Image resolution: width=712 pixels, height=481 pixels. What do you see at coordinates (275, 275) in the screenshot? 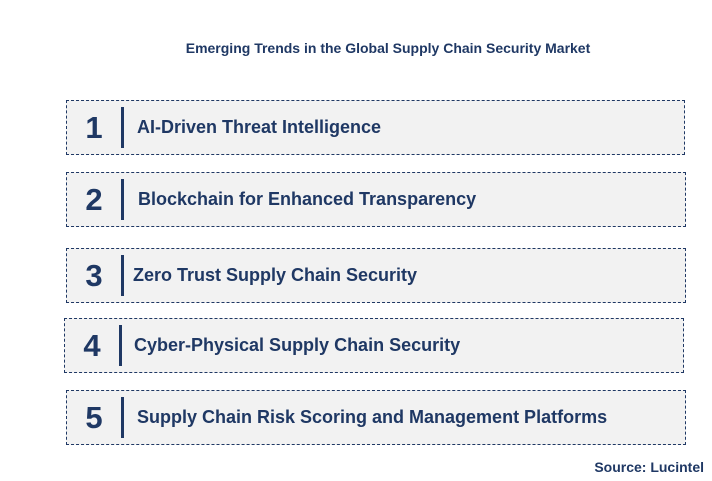
I see `trend-label-3: Zero Trust Supply Chain Security` at bounding box center [275, 275].